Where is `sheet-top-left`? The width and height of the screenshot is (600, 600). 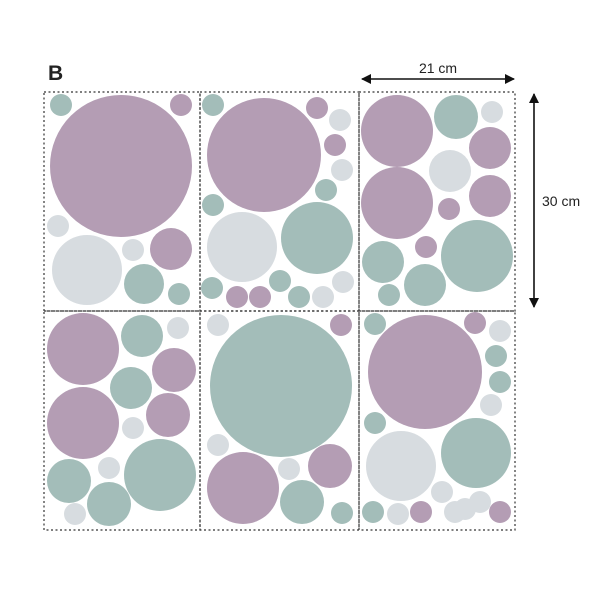
sheet-top-left is located at coordinates (122, 201).